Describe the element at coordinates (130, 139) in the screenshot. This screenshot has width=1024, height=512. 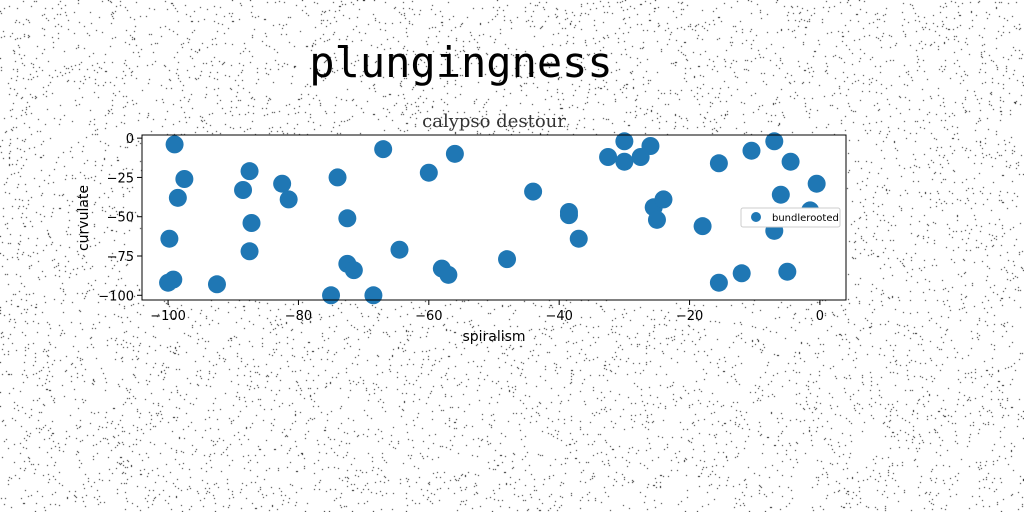
I see `y-tick-label: 0` at that location.